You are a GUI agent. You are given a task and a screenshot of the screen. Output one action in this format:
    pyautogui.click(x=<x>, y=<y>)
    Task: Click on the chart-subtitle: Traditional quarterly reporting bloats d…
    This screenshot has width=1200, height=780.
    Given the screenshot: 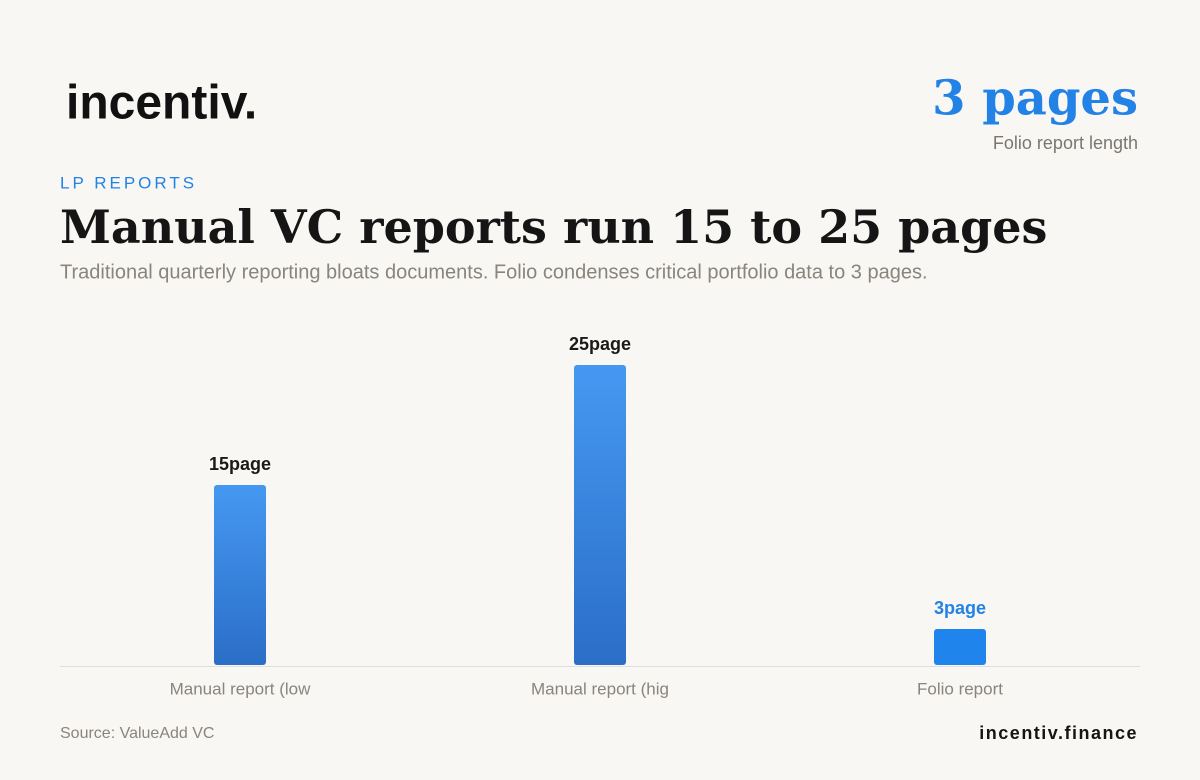 What is the action you would take?
    pyautogui.click(x=494, y=272)
    